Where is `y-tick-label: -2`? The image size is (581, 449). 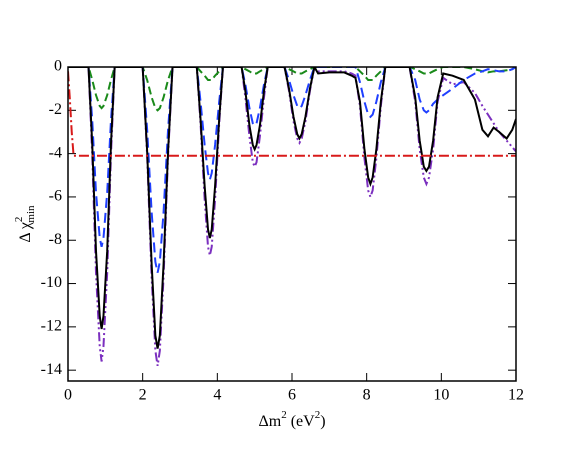 y-tick-label: -2 is located at coordinates (55, 109).